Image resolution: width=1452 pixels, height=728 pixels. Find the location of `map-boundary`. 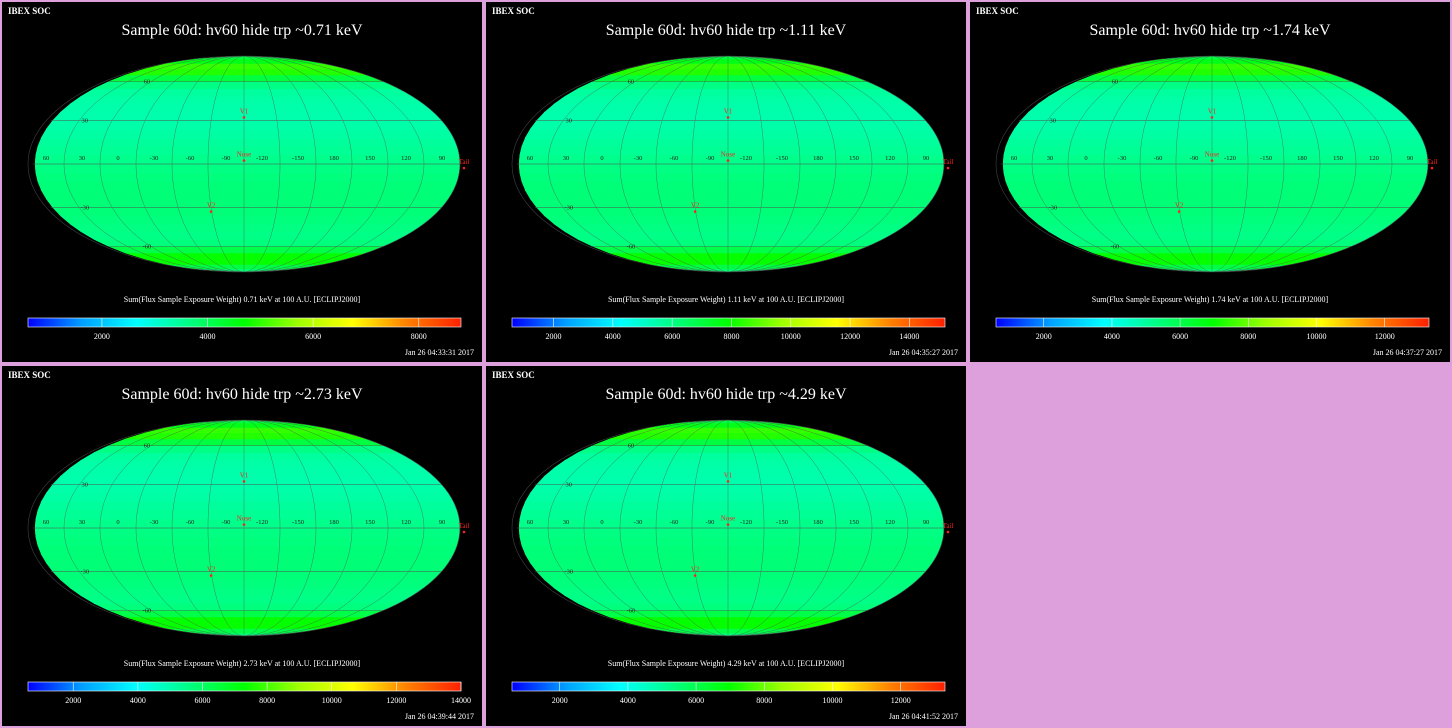

map-boundary is located at coordinates (244, 164).